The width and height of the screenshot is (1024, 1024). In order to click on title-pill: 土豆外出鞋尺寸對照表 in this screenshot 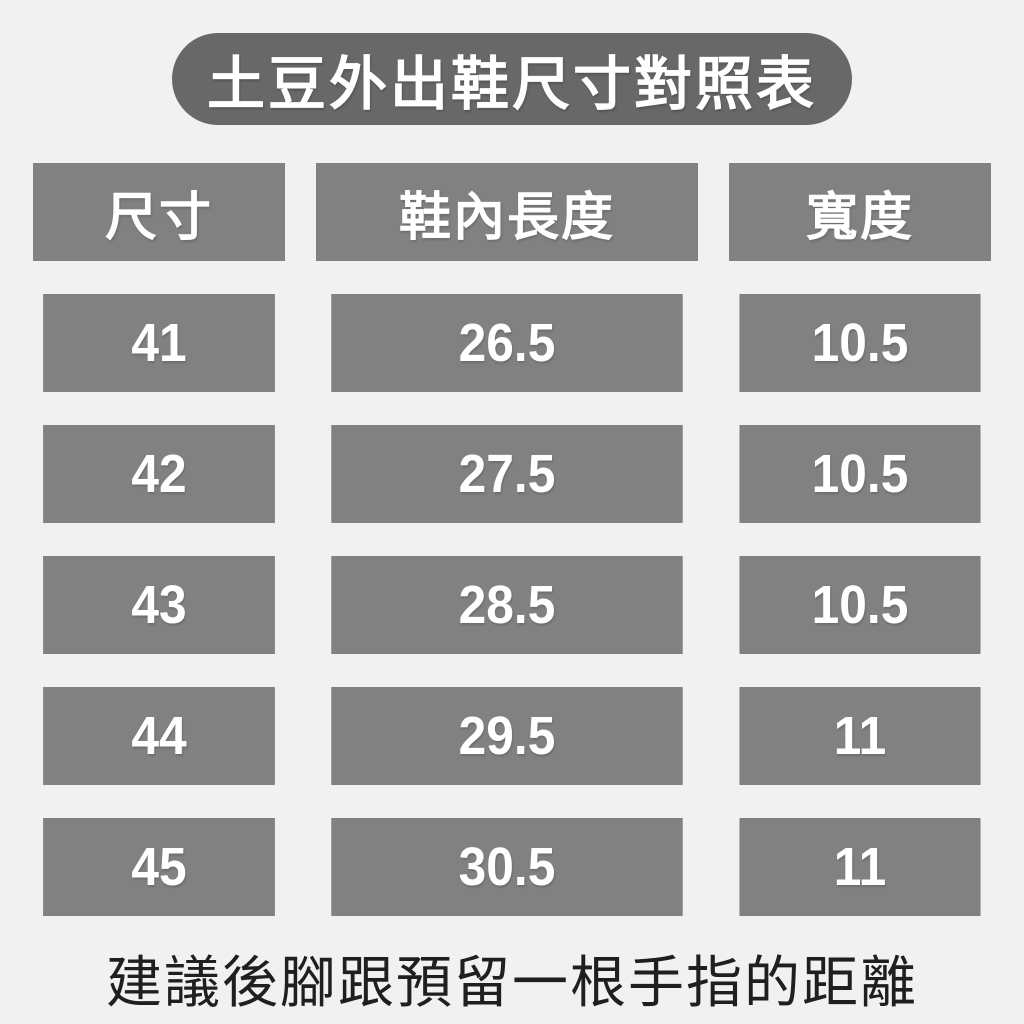, I will do `click(512, 79)`.